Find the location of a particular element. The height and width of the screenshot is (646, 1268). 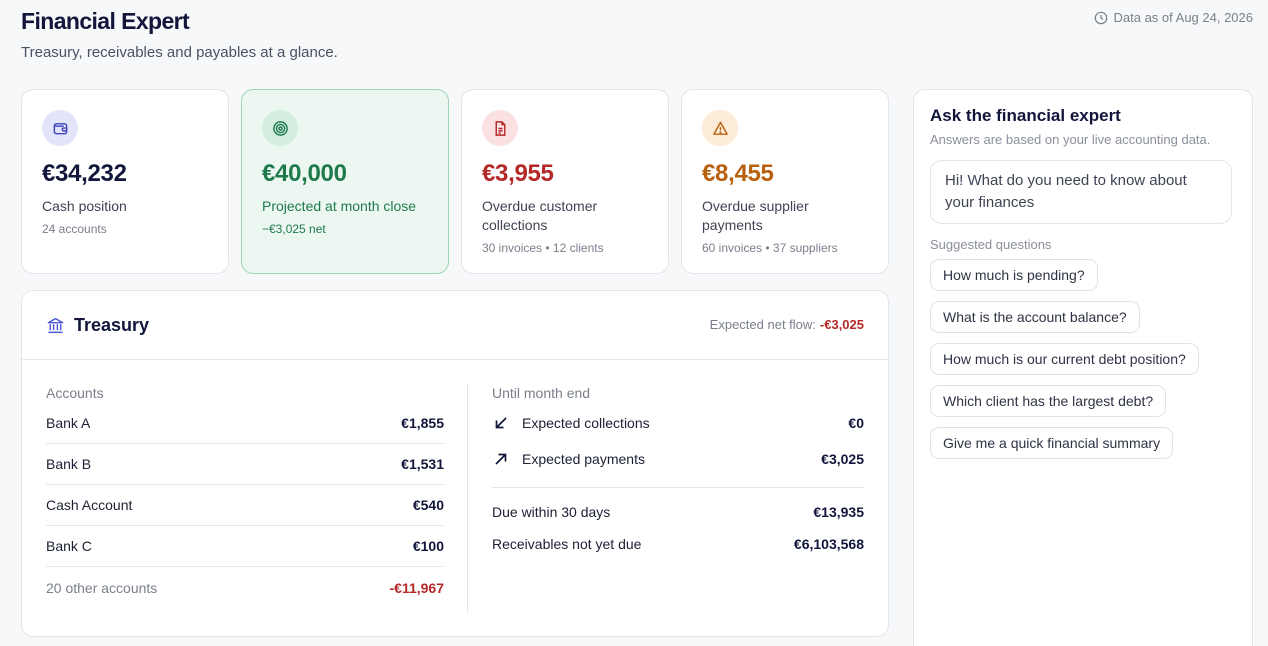

bank-icon is located at coordinates (55, 325).